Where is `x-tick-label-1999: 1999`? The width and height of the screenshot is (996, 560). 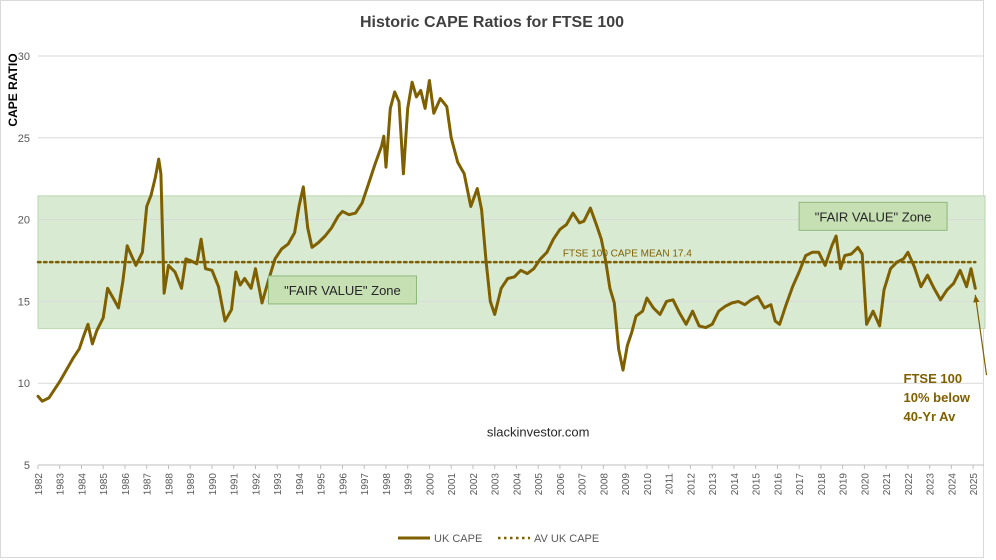
x-tick-label-1999: 1999 is located at coordinates (409, 484).